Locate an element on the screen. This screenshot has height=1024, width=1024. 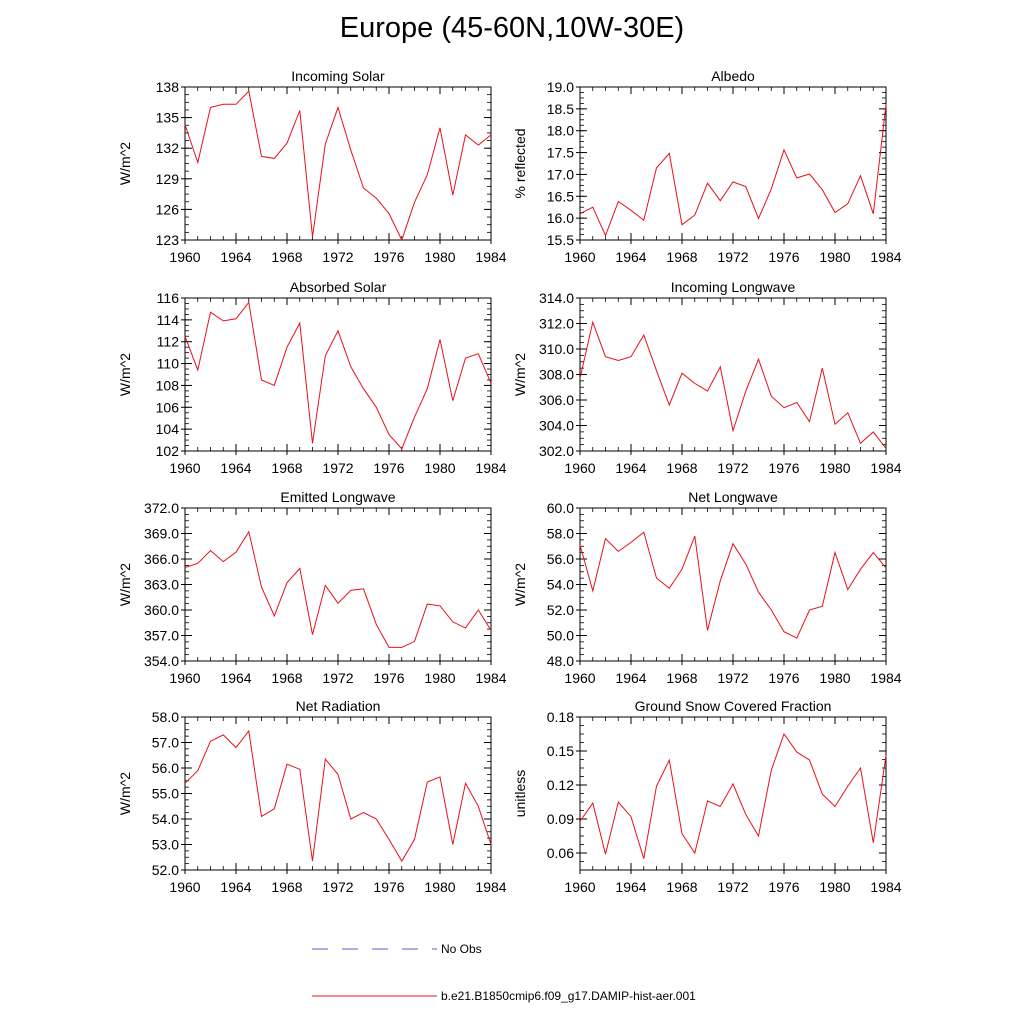
legend-line-dashed is located at coordinates (374, 949).